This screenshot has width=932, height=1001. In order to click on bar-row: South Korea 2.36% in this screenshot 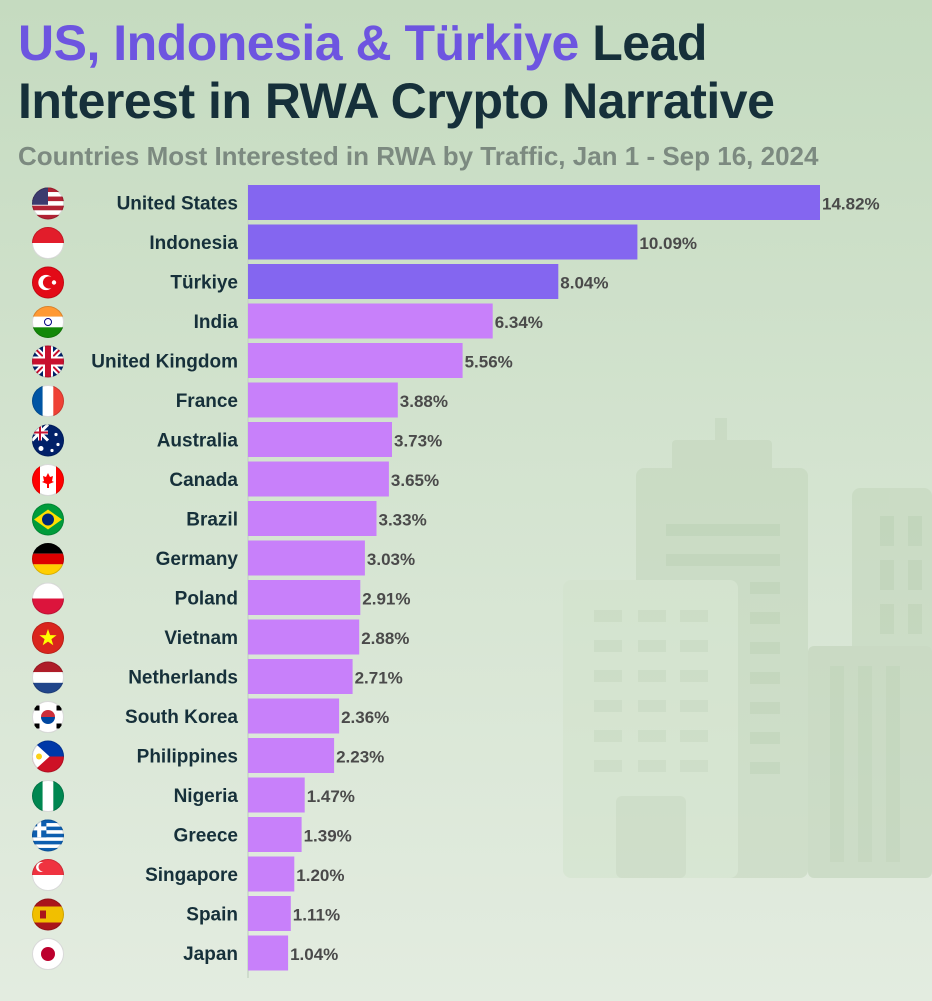, I will do `click(210, 716)`.